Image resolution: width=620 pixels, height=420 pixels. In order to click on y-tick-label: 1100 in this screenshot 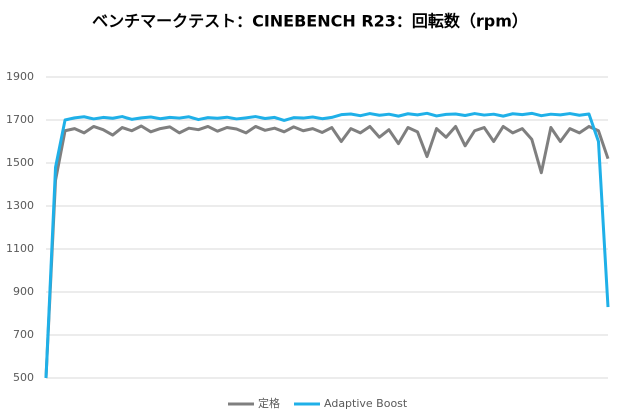, I will do `click(20, 248)`.